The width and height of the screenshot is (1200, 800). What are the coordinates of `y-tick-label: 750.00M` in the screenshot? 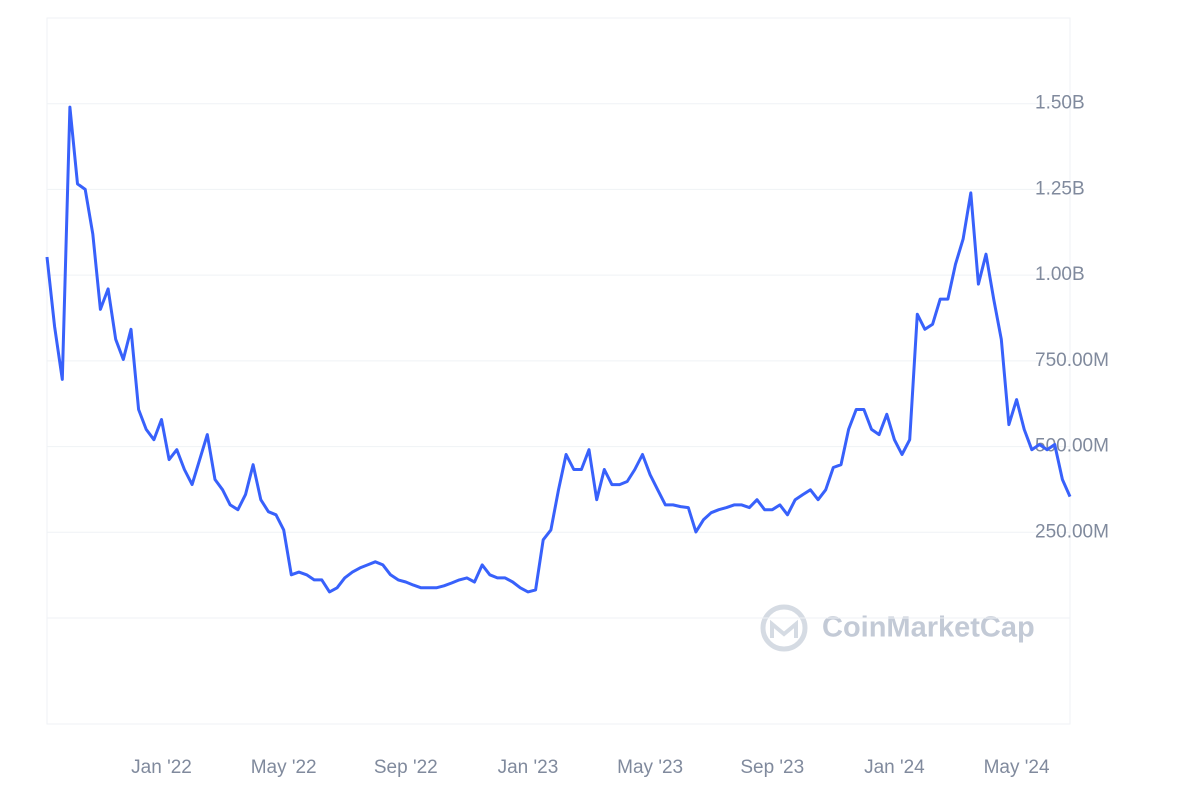 It's located at (1072, 360).